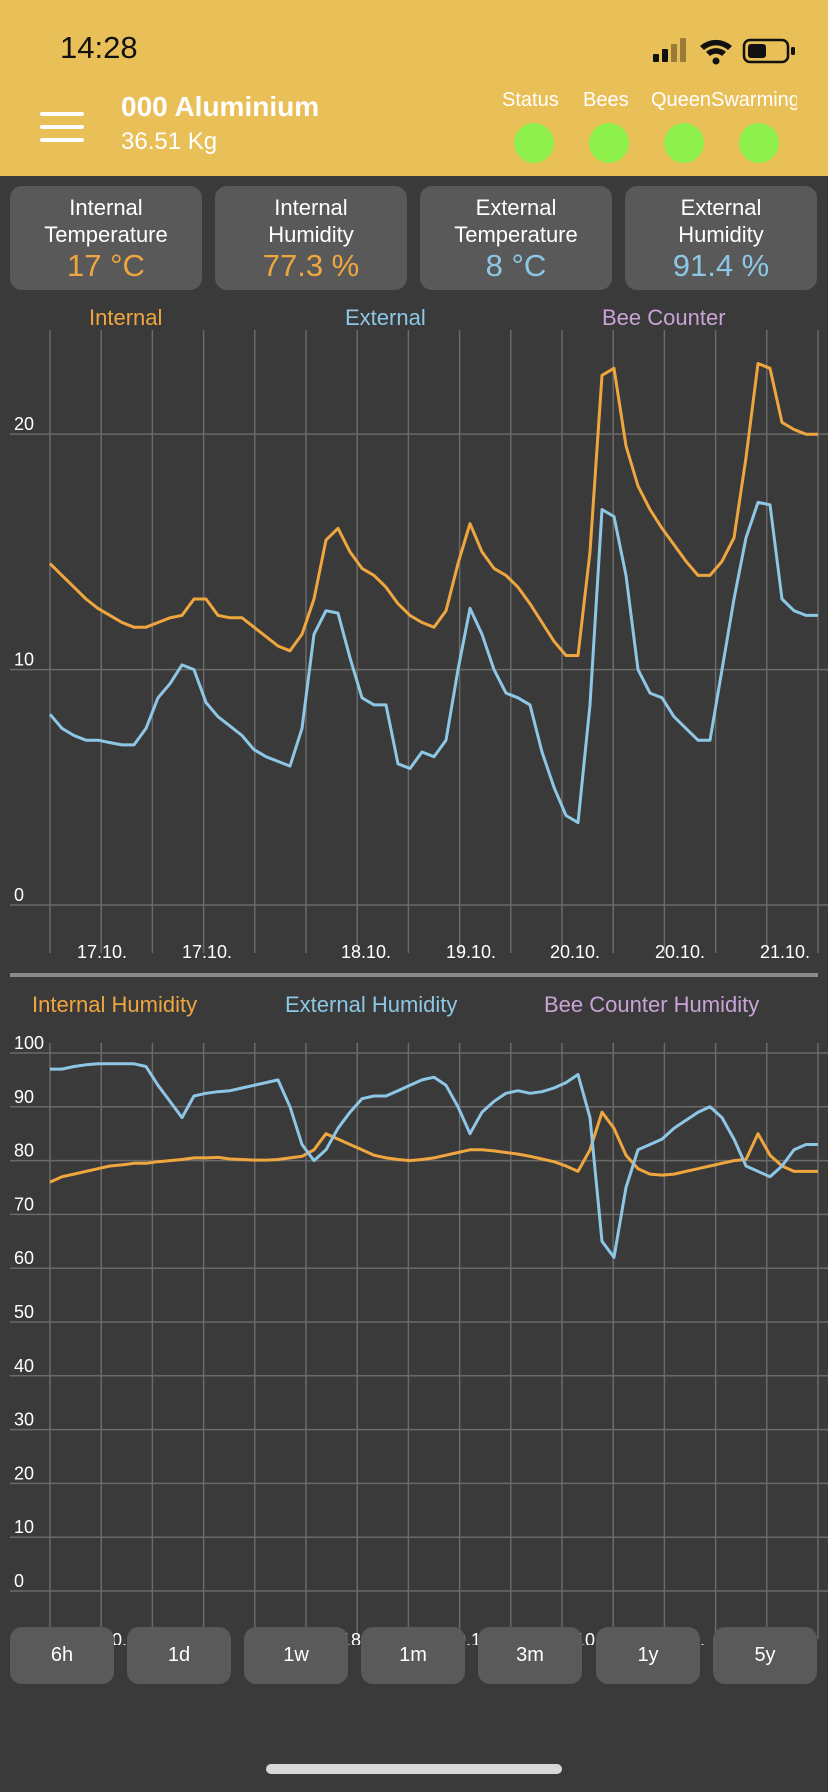  What do you see at coordinates (62, 1655) in the screenshot?
I see `range-button-6h: 6h` at bounding box center [62, 1655].